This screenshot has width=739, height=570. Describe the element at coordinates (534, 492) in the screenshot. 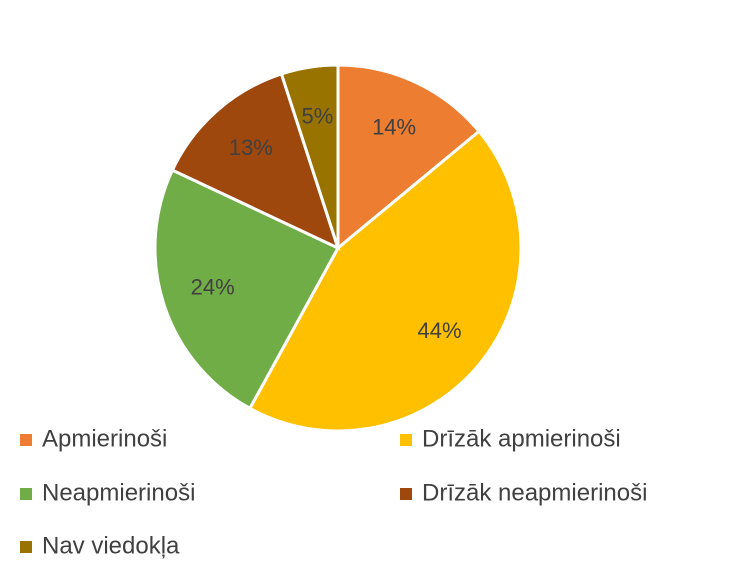

I see `legend-label: Drīzāk neapmierinoši` at that location.